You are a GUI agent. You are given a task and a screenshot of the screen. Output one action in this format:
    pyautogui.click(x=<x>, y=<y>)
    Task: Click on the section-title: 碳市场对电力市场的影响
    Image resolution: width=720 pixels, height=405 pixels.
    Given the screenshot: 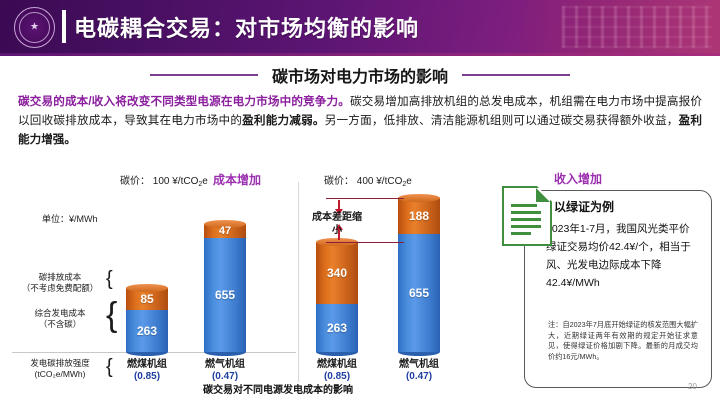 What is the action you would take?
    pyautogui.click(x=359, y=77)
    